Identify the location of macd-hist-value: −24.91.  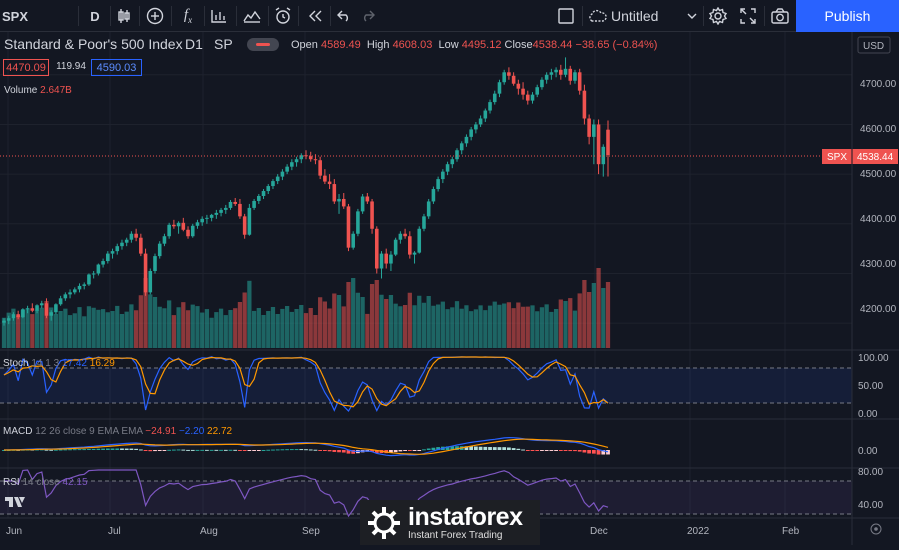
(161, 431).